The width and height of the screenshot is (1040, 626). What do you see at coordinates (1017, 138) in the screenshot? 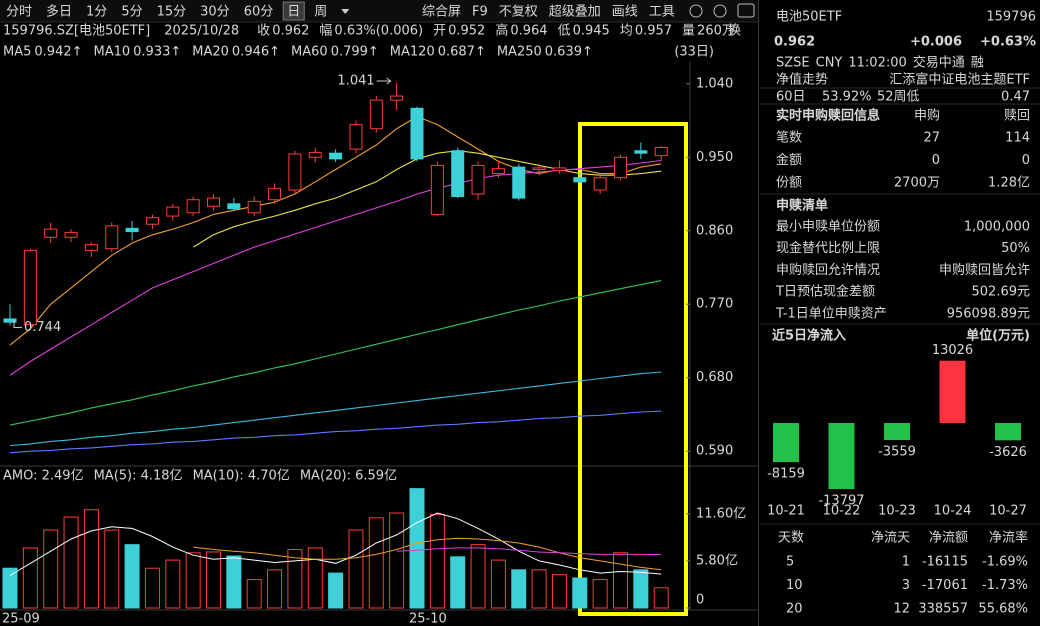
I see `row-value: 114` at bounding box center [1017, 138].